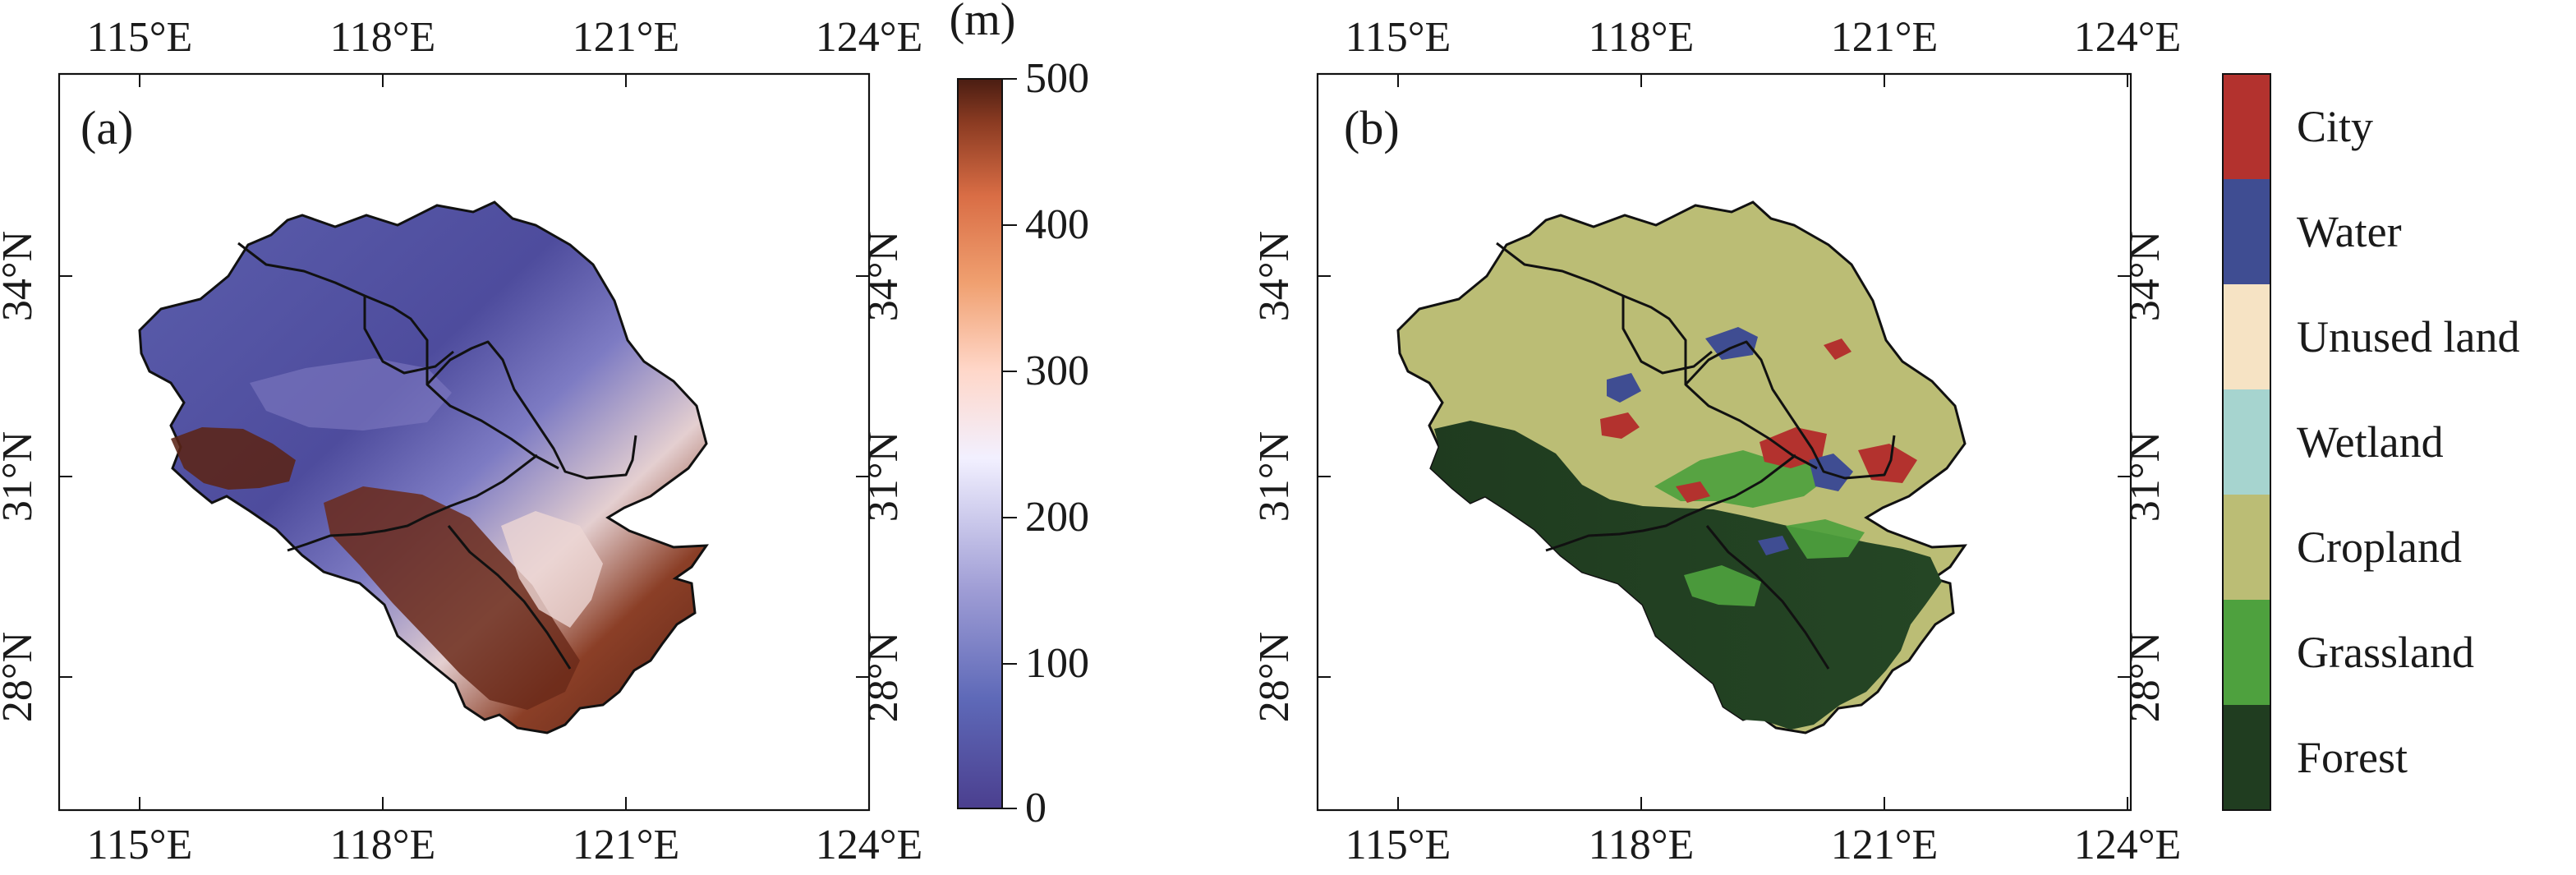 Image resolution: width=2576 pixels, height=875 pixels. Describe the element at coordinates (1642, 37) in the screenshot. I see `top-tick-118e-b: 118°E` at that location.